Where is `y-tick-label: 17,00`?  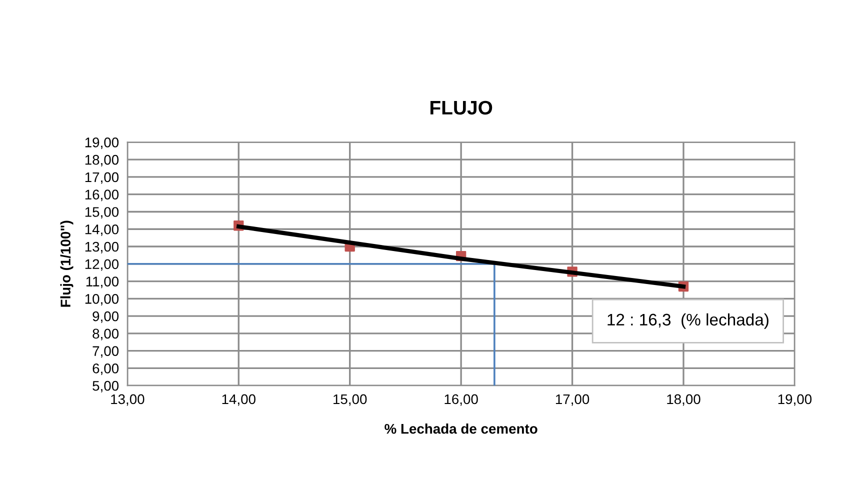
y-tick-label: 17,00 is located at coordinates (102, 178).